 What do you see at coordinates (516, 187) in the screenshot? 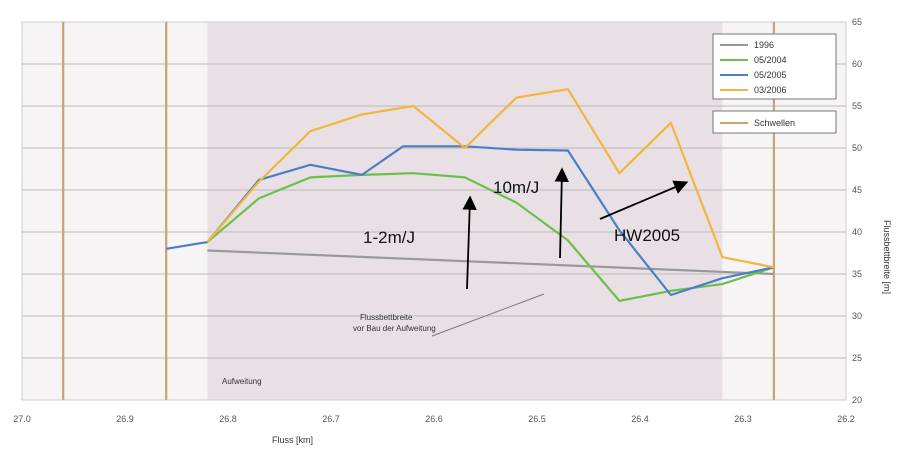
I see `annotation-10mj: 10m/J` at bounding box center [516, 187].